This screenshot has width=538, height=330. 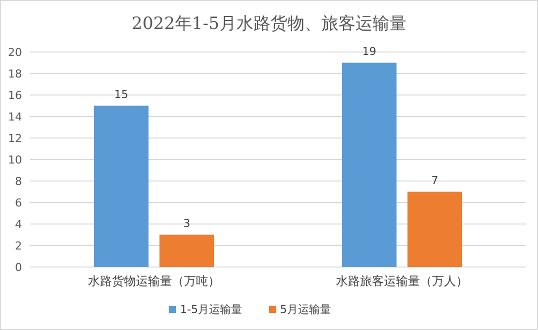 I want to click on data-label: 3, so click(x=186, y=223).